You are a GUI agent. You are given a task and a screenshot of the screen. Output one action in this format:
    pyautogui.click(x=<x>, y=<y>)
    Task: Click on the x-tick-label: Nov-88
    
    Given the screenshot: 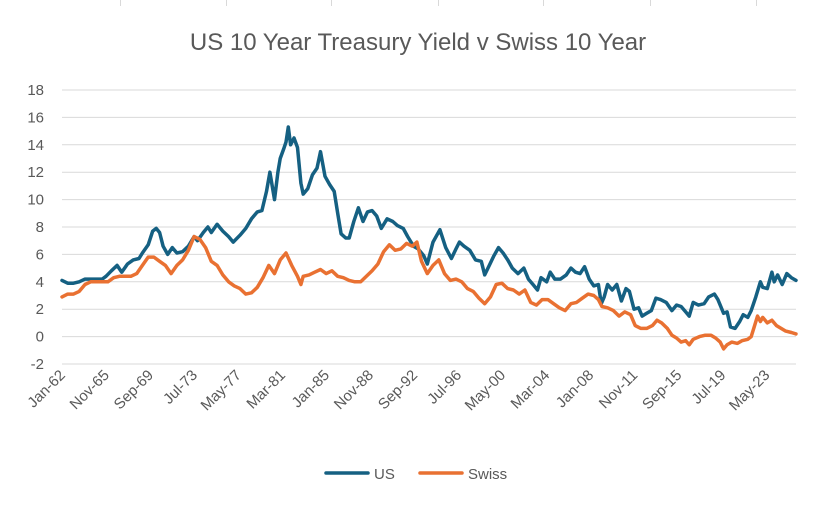 What is the action you would take?
    pyautogui.click(x=354, y=390)
    